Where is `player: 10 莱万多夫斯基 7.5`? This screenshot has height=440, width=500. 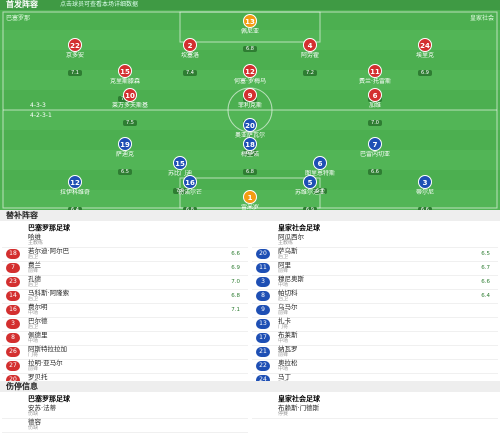
player: 10 莱万多夫斯基 7.5 is located at coordinates (130, 108).